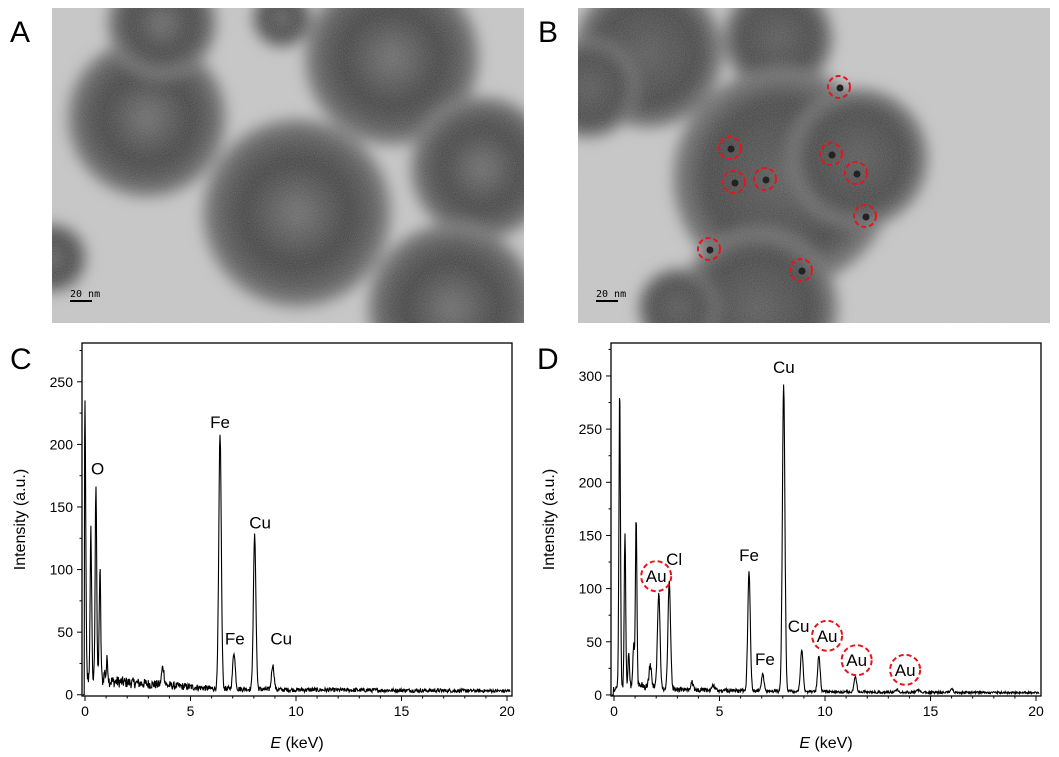 Image resolution: width=1059 pixels, height=757 pixels. I want to click on panel-label-d: D, so click(548, 359).